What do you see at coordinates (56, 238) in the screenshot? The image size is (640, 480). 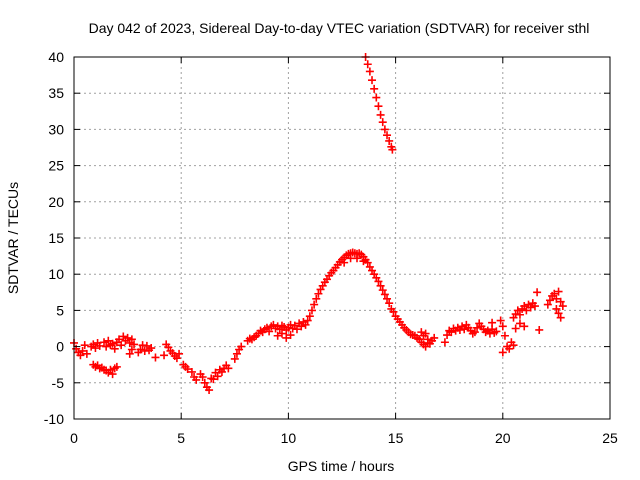 I see `y-tick-label: 15` at bounding box center [56, 238].